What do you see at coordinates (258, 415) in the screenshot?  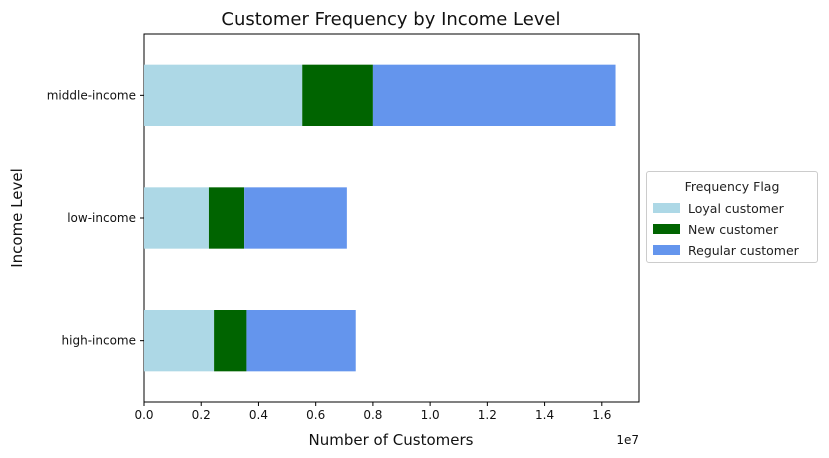 I see `x-tick-label: 0.4` at bounding box center [258, 415].